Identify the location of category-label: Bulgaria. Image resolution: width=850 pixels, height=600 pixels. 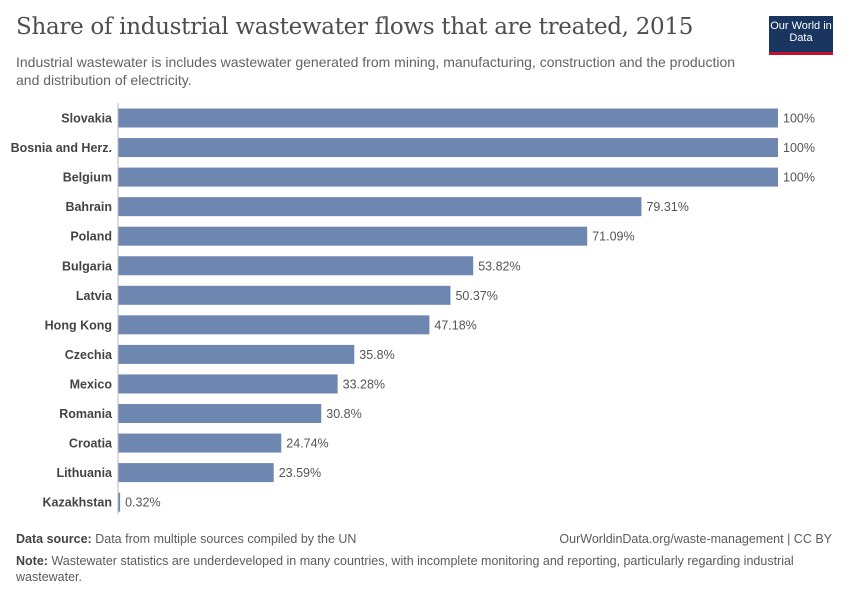
(87, 266).